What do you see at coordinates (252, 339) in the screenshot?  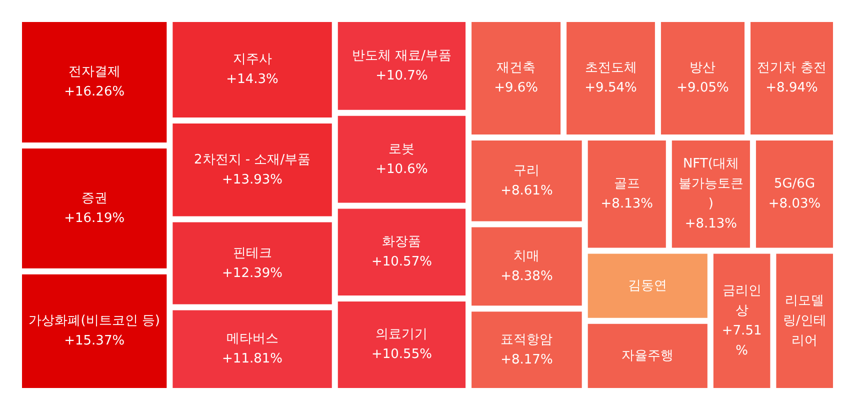 I see `category-label: 메타버스` at bounding box center [252, 339].